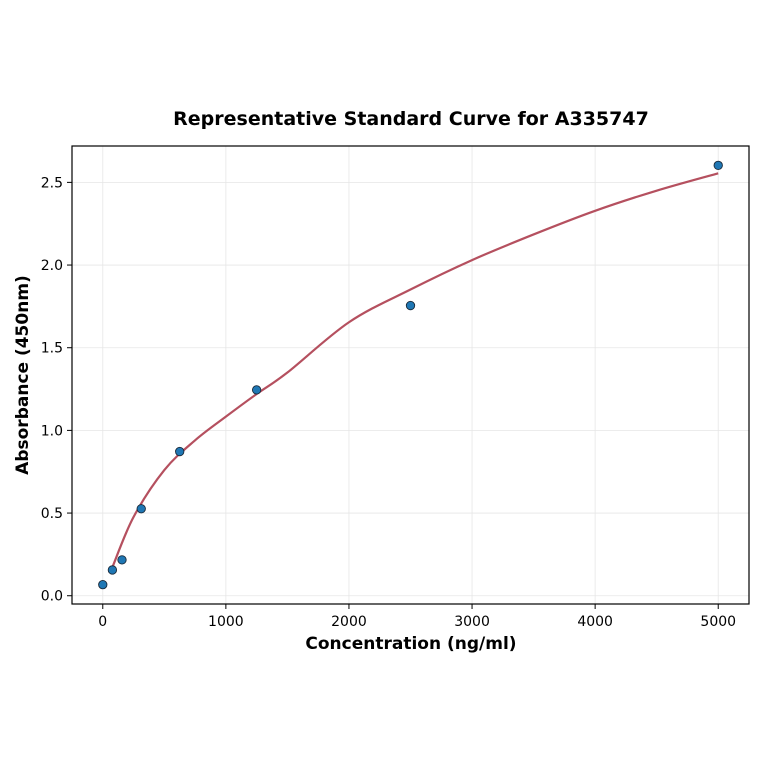  I want to click on x-tick-label: 0, so click(102, 622).